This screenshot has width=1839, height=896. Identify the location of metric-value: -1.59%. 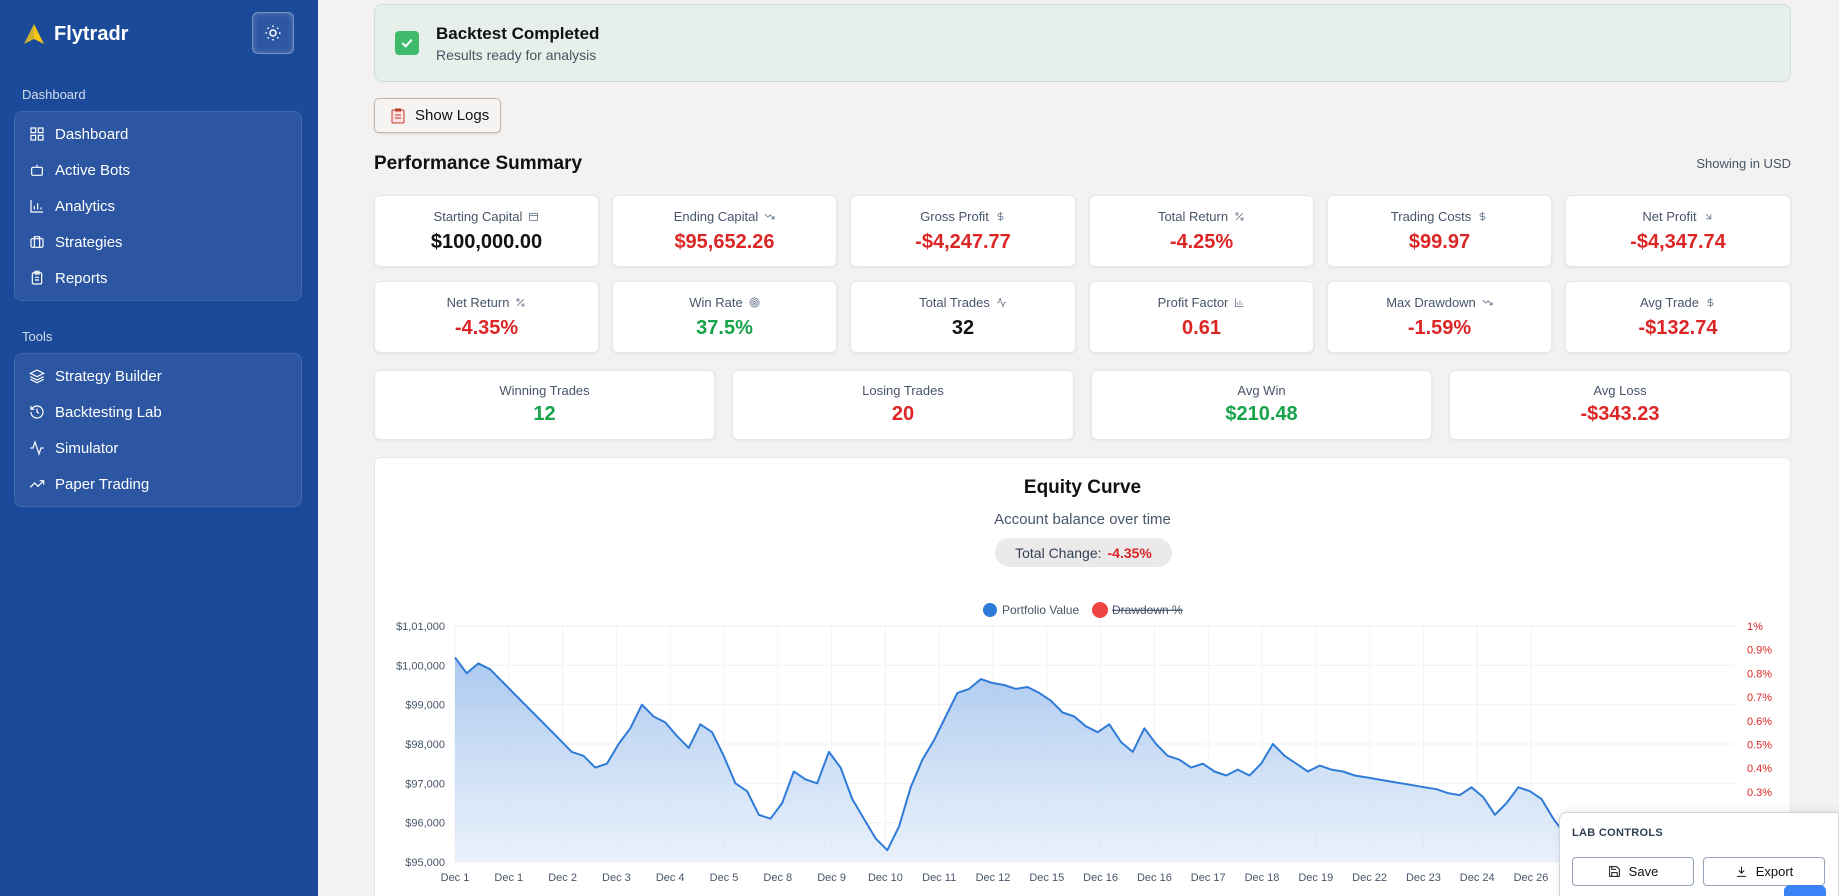
(1439, 328).